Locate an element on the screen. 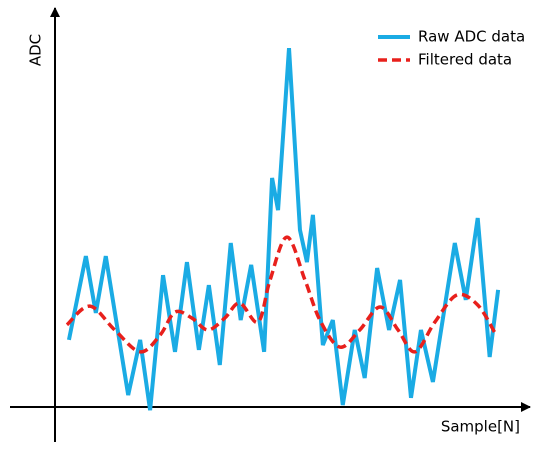 This screenshot has width=550, height=452. legend-label: Filtered data is located at coordinates (465, 60).